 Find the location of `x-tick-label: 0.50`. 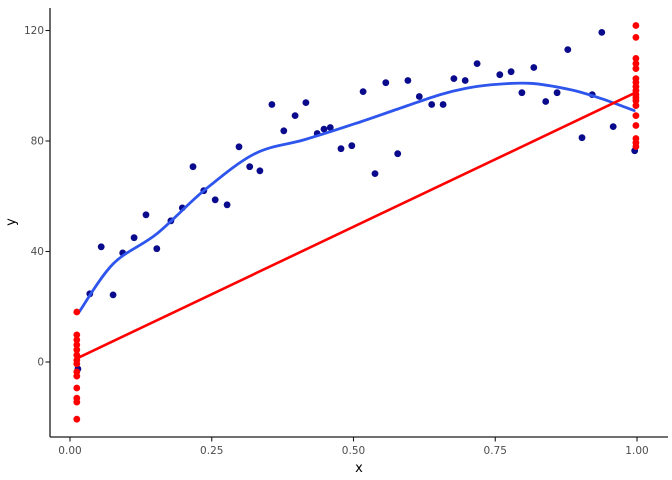

x-tick-label: 0.50 is located at coordinates (353, 451).